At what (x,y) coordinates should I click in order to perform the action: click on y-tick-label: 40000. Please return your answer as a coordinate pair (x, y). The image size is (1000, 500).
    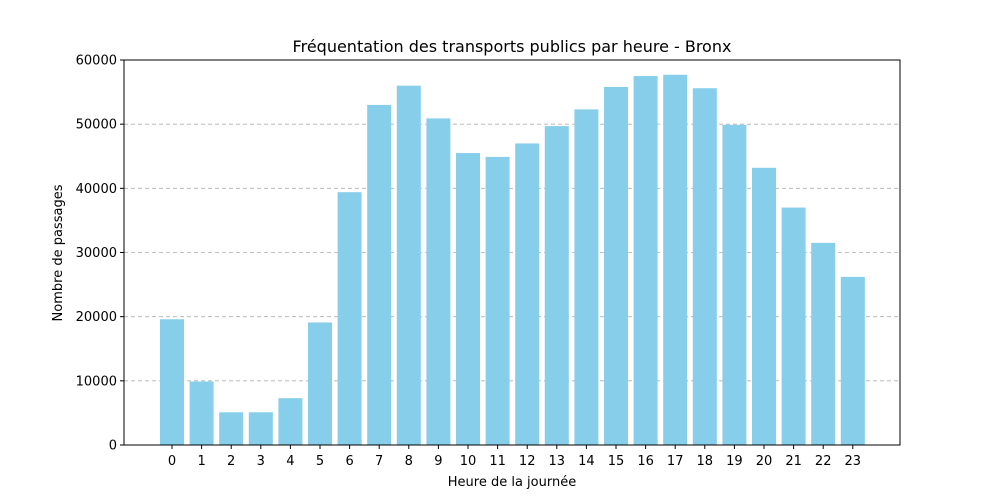
    Looking at the image, I should click on (96, 189).